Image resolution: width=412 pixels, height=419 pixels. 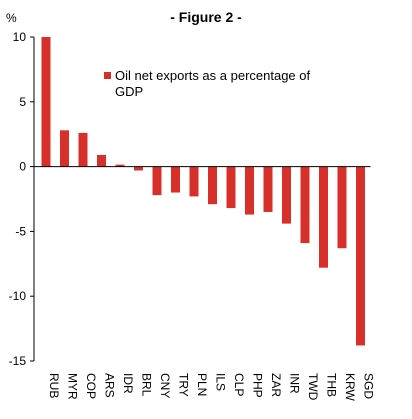 I want to click on bar-brl, so click(x=138, y=168).